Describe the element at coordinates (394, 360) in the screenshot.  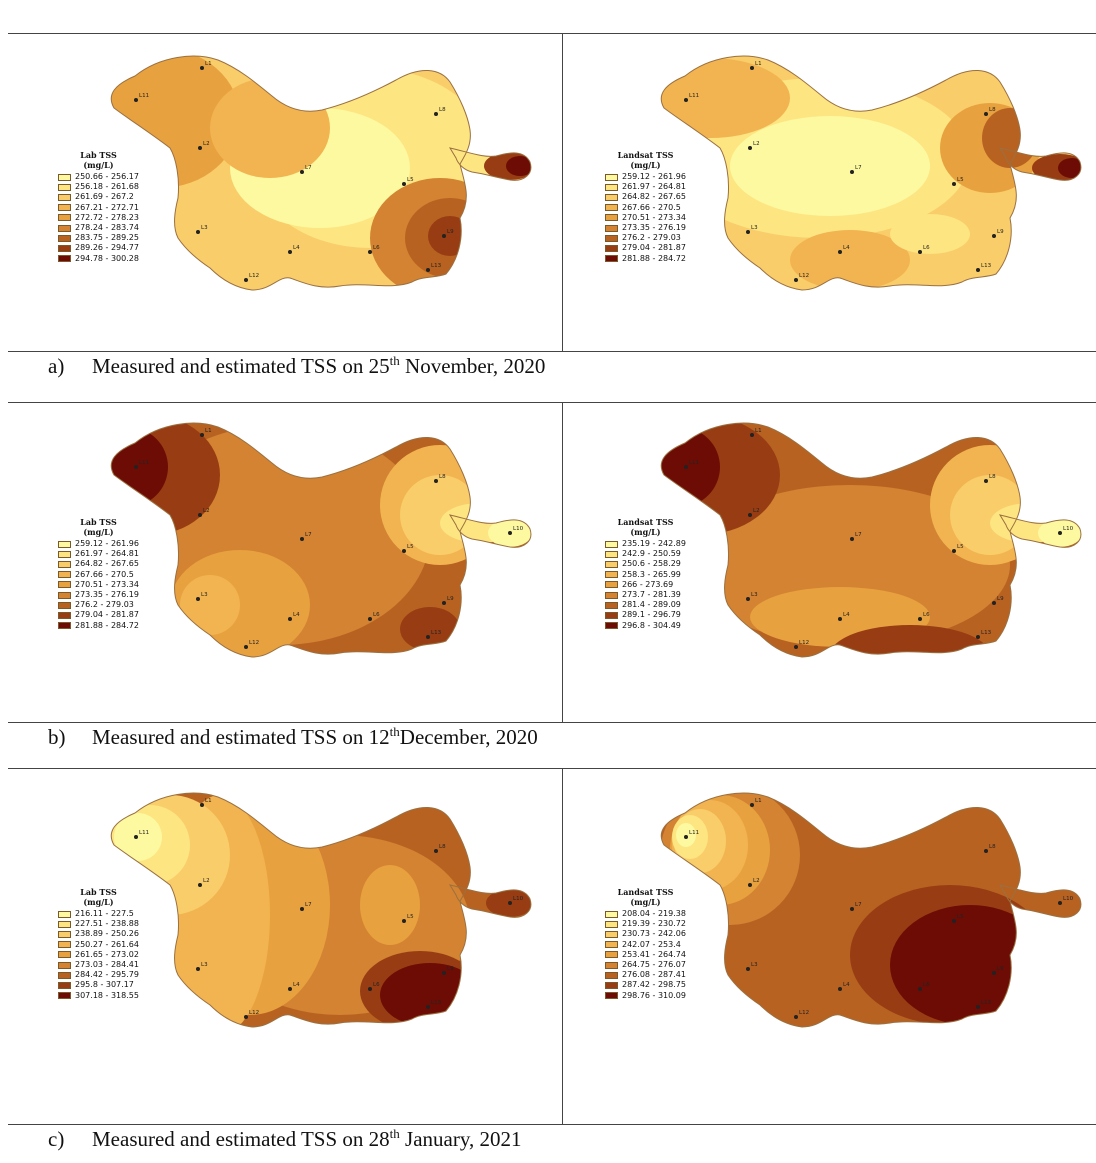
I see `caption-a-sup: th` at that location.